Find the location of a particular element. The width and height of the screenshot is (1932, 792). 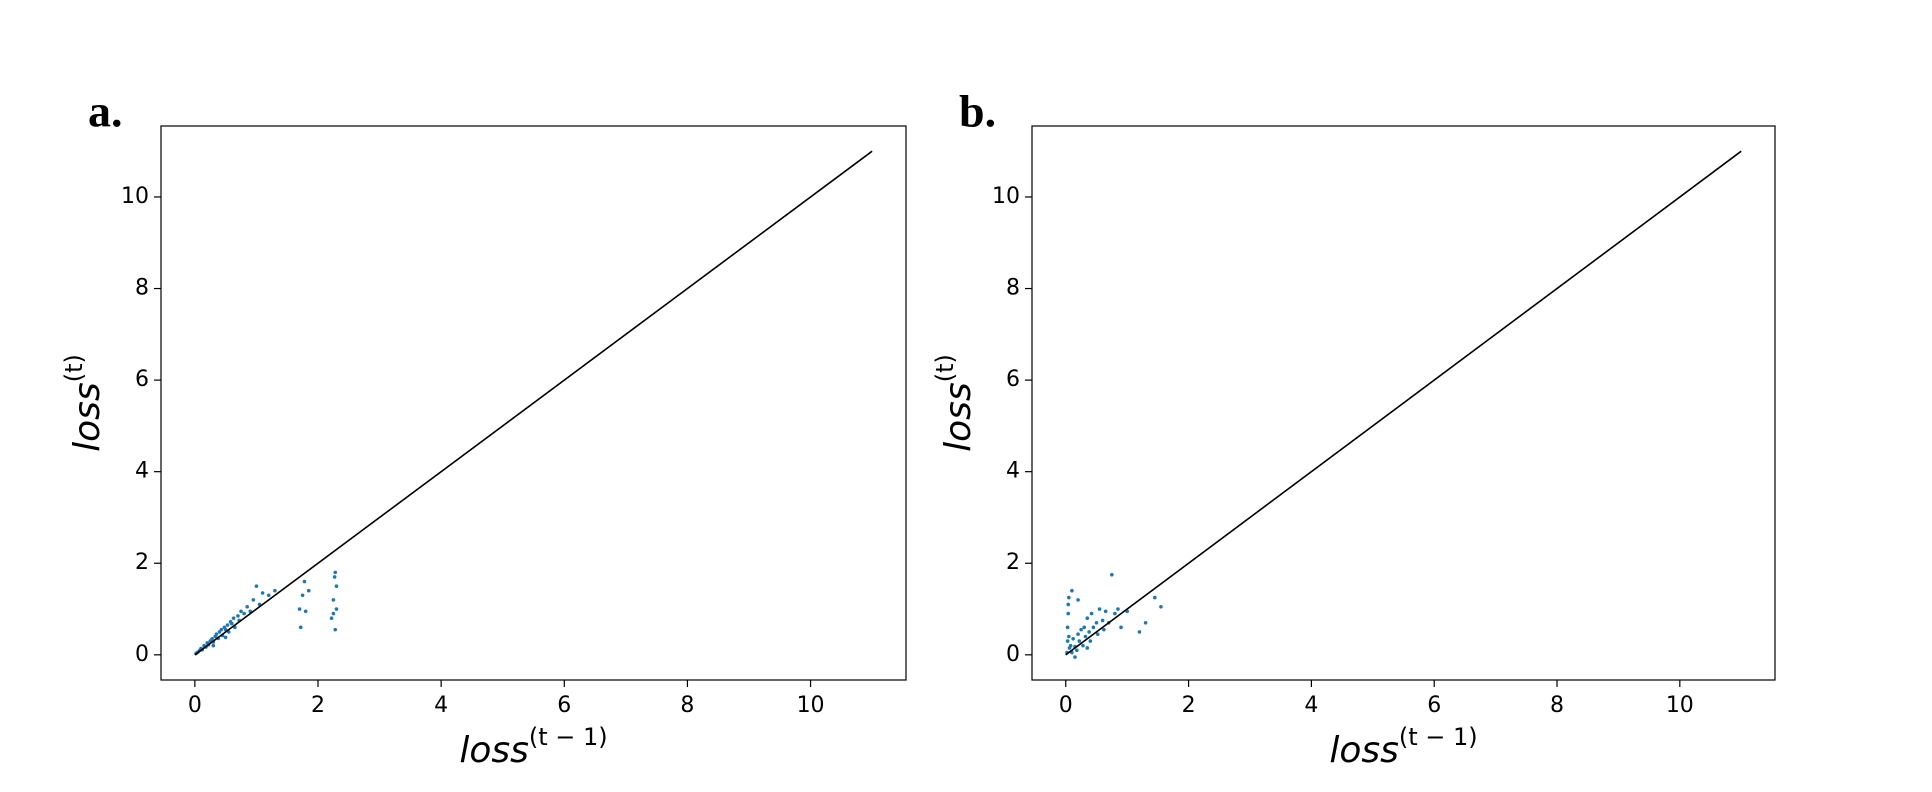

x-tick-label: 10 is located at coordinates (811, 705).